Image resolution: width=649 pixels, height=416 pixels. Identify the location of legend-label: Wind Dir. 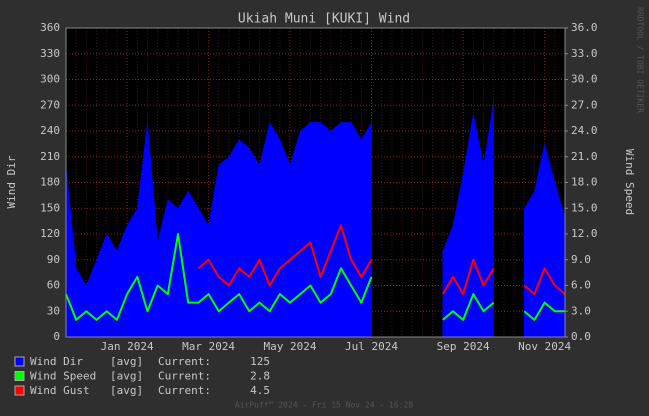
(56, 361).